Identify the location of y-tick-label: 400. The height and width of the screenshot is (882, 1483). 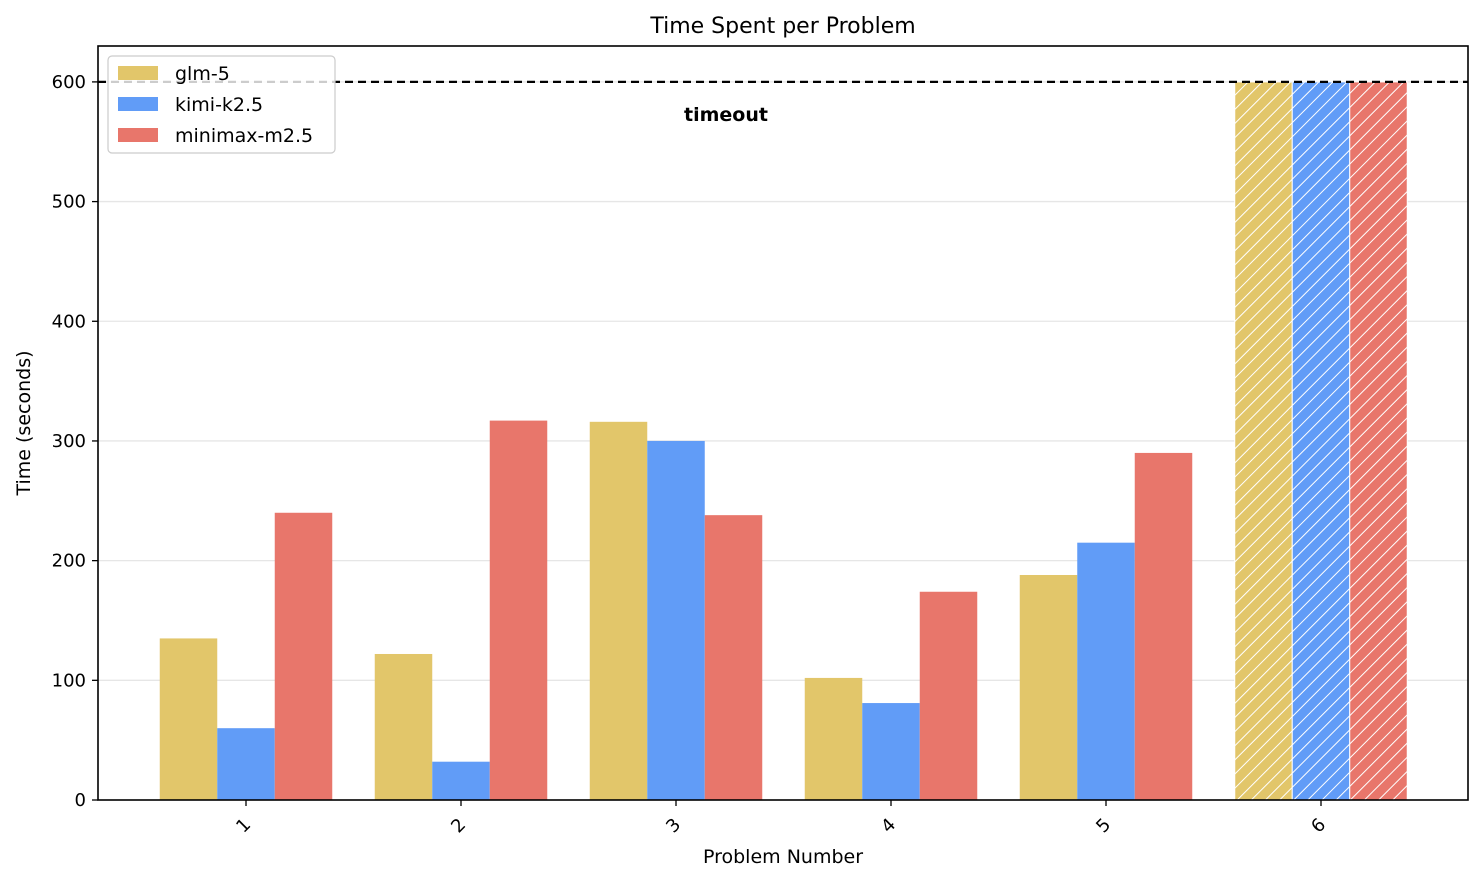
(69, 321).